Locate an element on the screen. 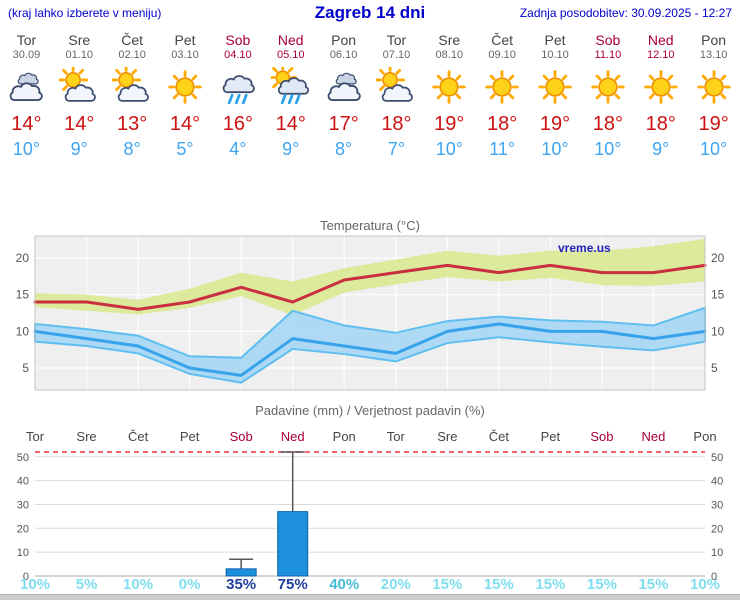 The width and height of the screenshot is (740, 600). day-column: Čet 09.10 18° 11° is located at coordinates (502, 94).